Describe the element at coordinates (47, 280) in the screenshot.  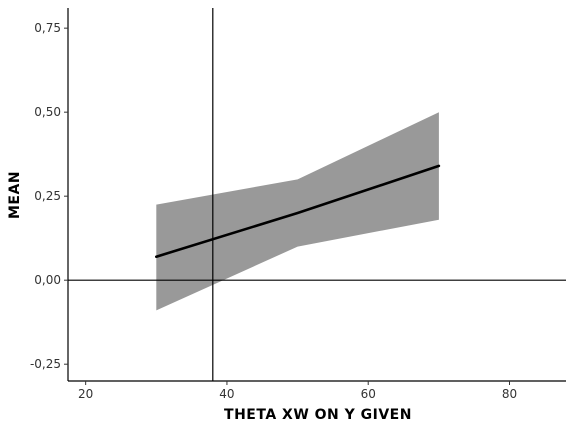
I see `y-tick-label: 0,00` at that location.